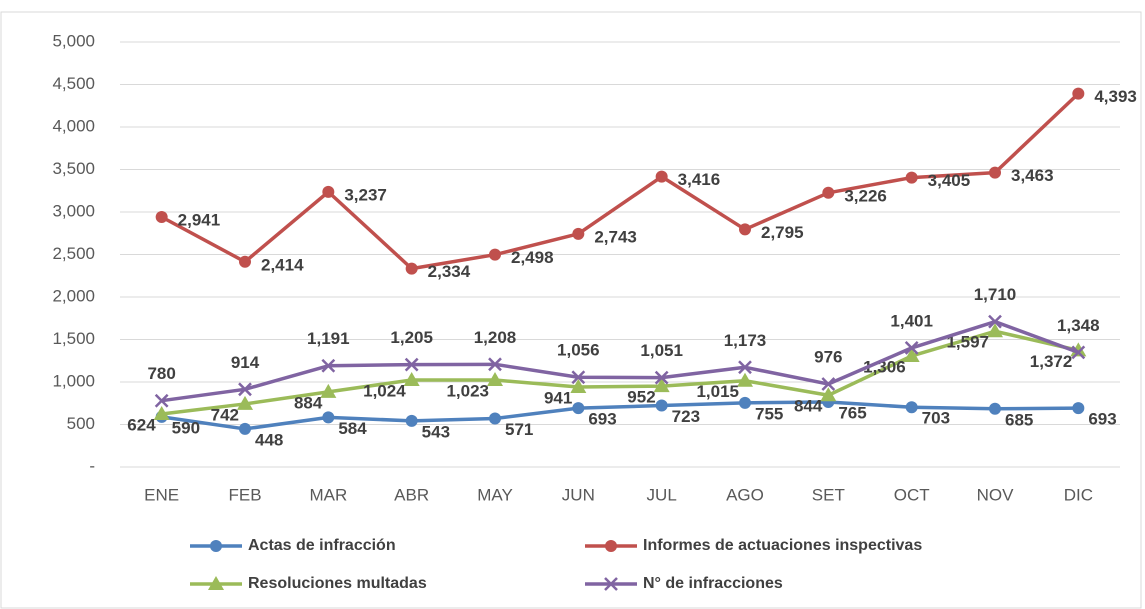 This screenshot has width=1145, height=609. What do you see at coordinates (1078, 325) in the screenshot?
I see `data-label: 1,348` at bounding box center [1078, 325].